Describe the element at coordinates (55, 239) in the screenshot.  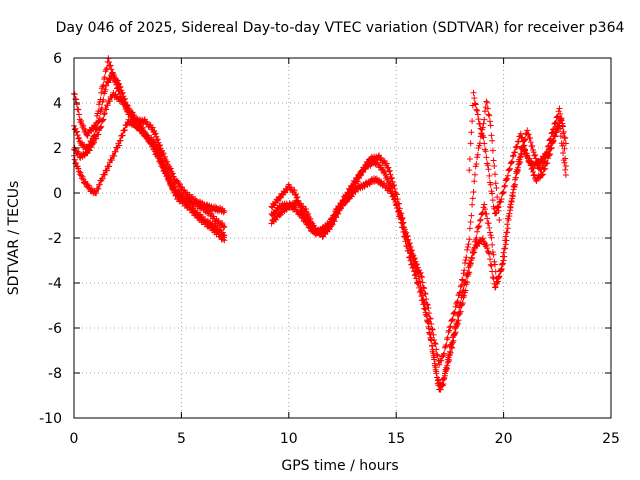
I see `y-tick-label: -2` at that location.